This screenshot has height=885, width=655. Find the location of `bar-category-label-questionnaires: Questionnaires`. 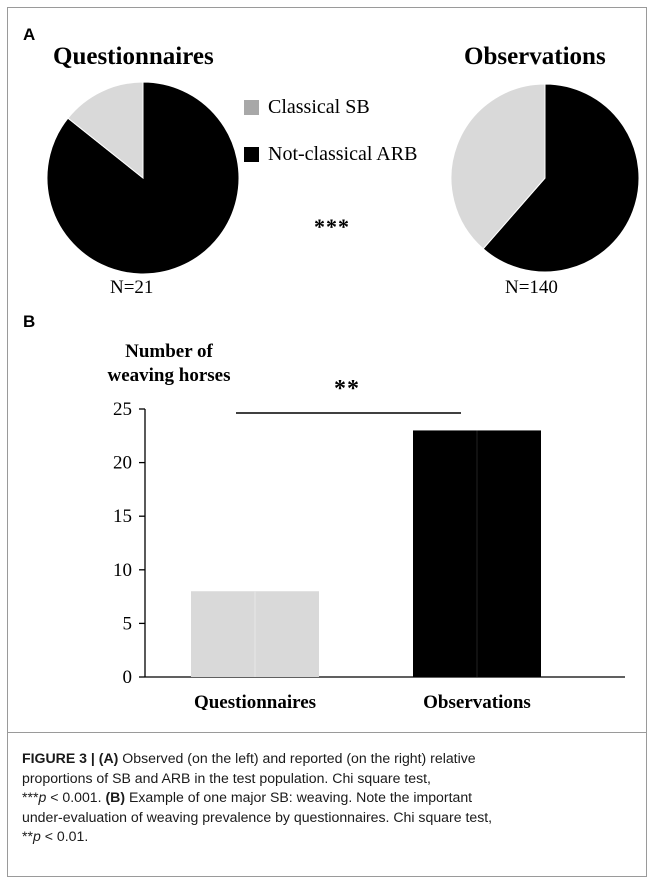

bar-category-label-questionnaires: Questionnaires is located at coordinates (255, 701).